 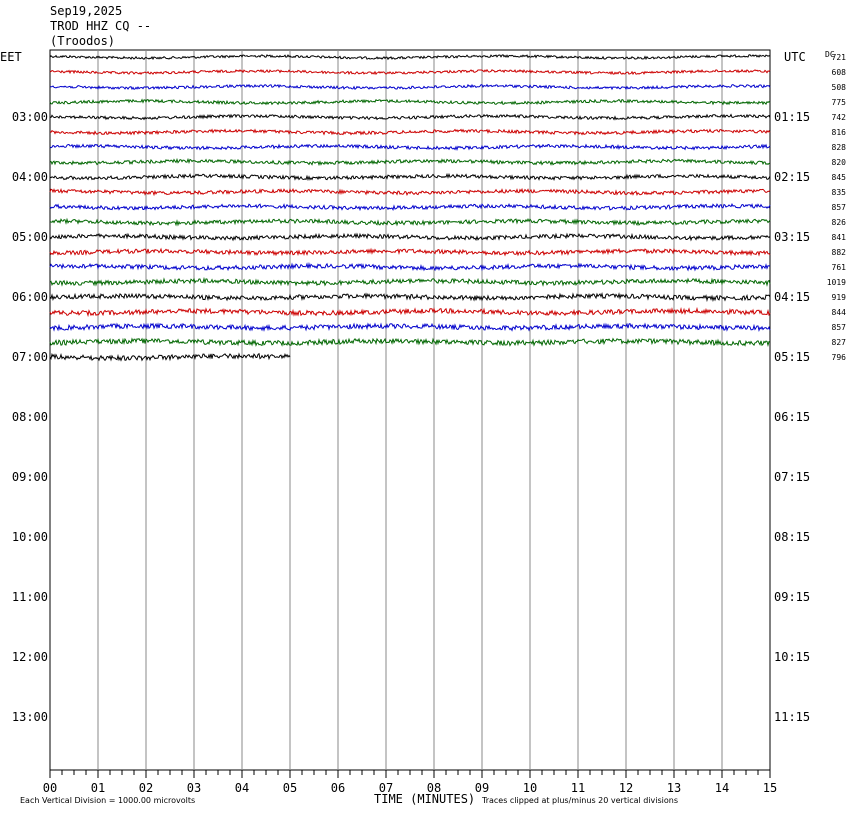 What do you see at coordinates (792, 717) in the screenshot?
I see `utc-hour-label: 11:15` at bounding box center [792, 717].